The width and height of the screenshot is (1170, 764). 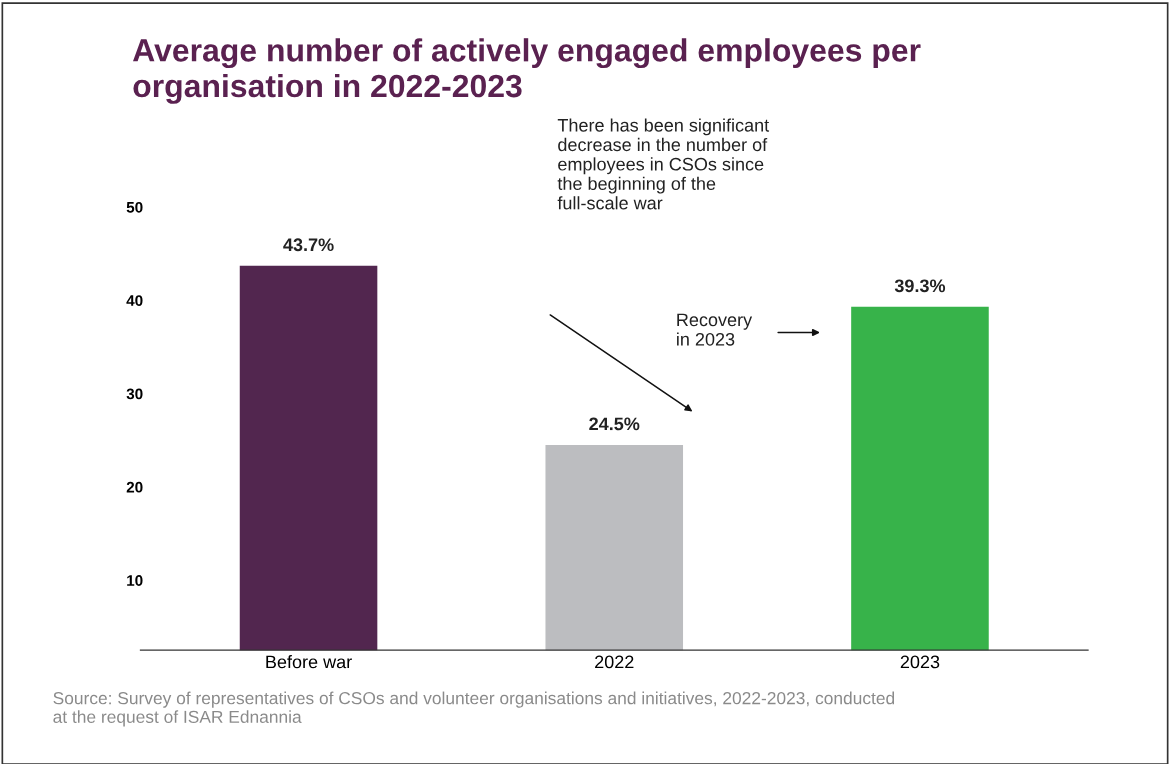 I want to click on chart-title: Average number of actively engaged employees per organisation in 2022-2023, so click(x=527, y=71).